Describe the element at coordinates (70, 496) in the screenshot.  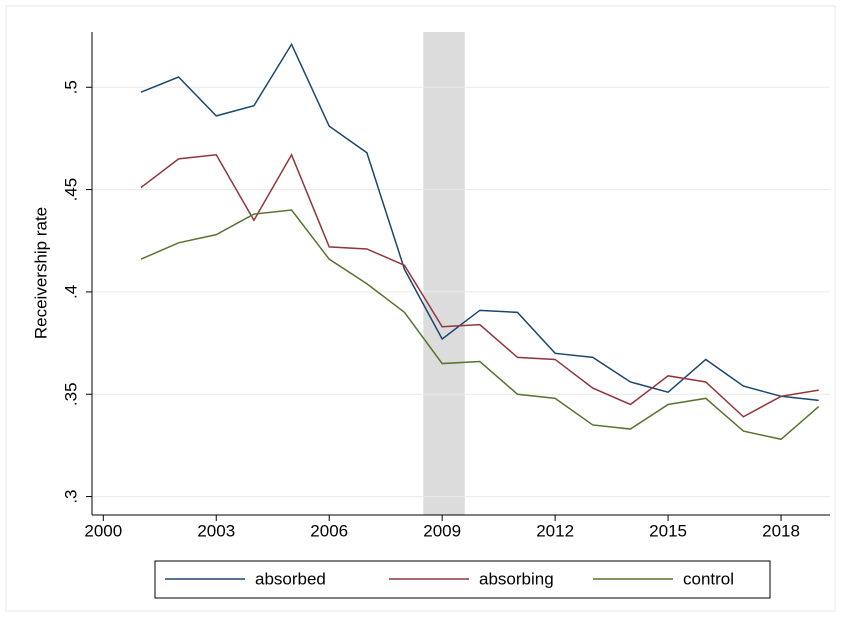
I see `y-tick-label: .3` at that location.